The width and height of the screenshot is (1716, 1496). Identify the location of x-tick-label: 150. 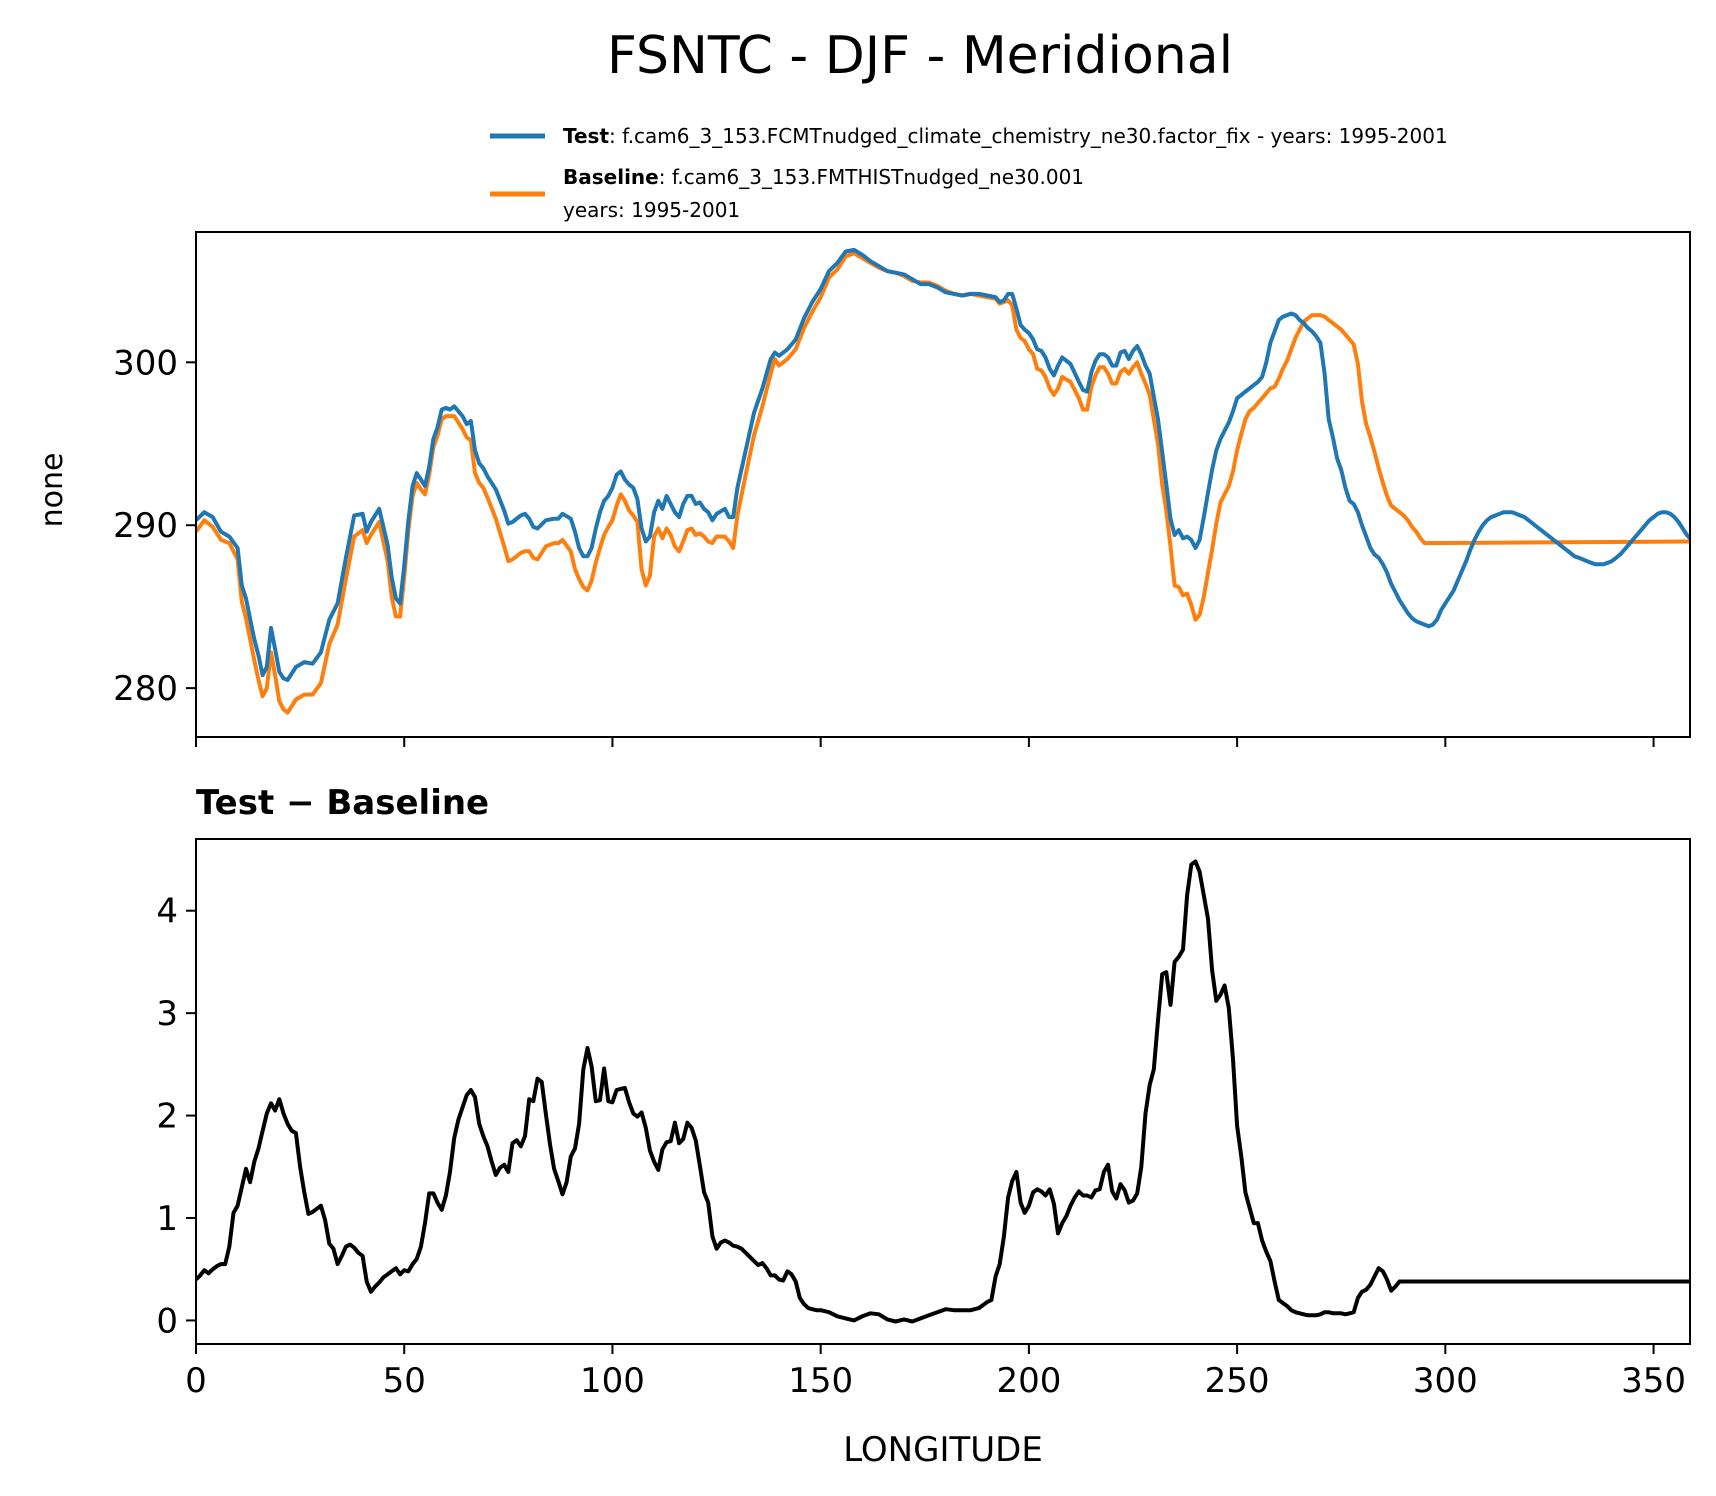
(820, 1381).